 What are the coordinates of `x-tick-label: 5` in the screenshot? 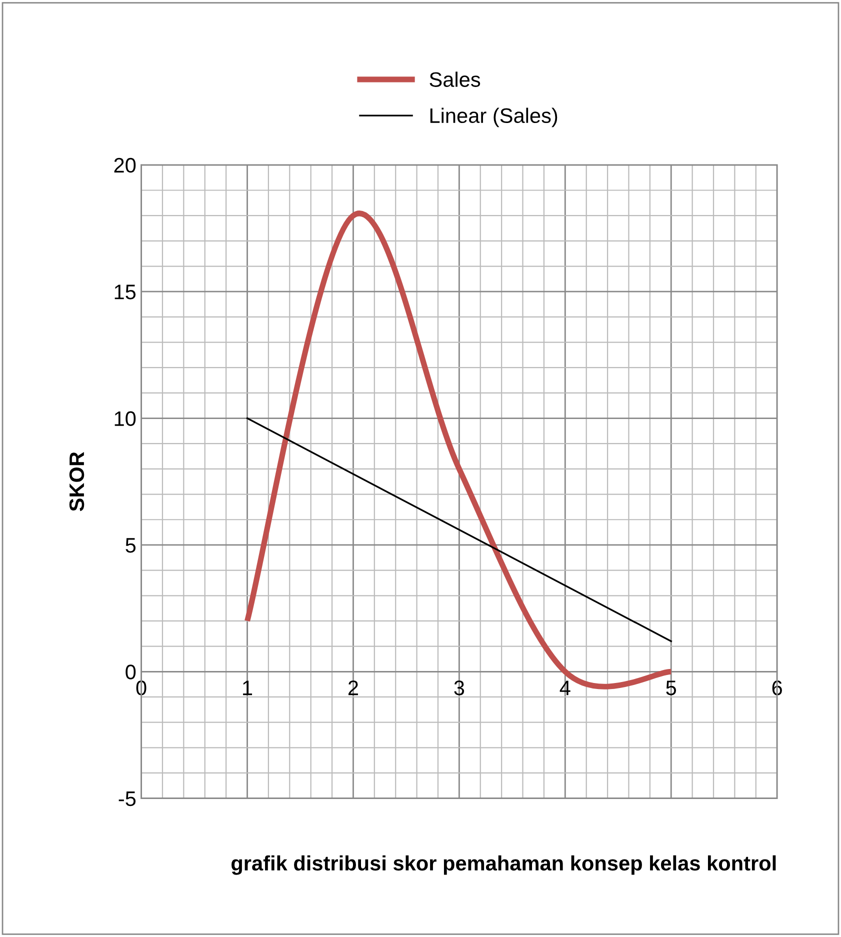 It's located at (671, 688).